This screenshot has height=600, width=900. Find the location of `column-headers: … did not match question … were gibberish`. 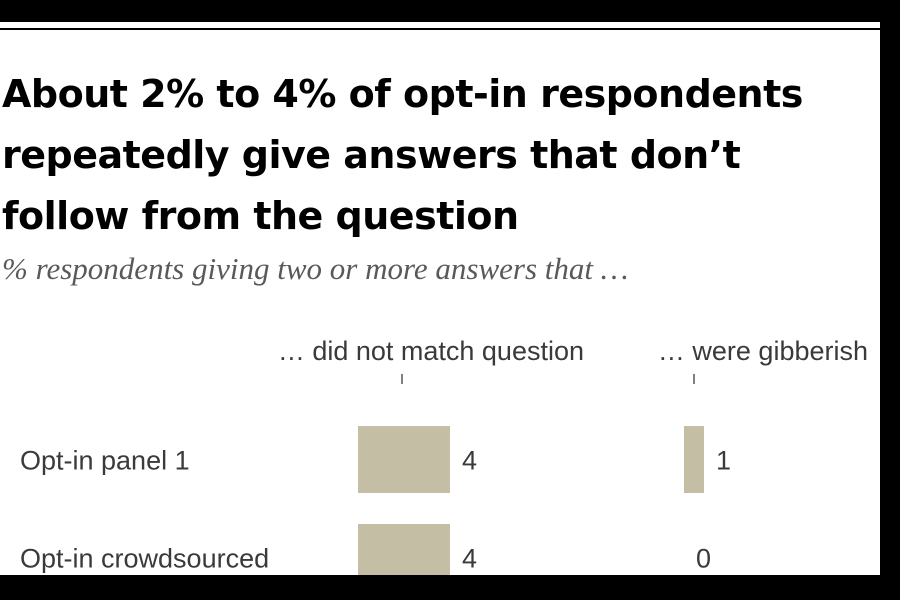

column-headers: … did not match question … were gibberish is located at coordinates (573, 360).